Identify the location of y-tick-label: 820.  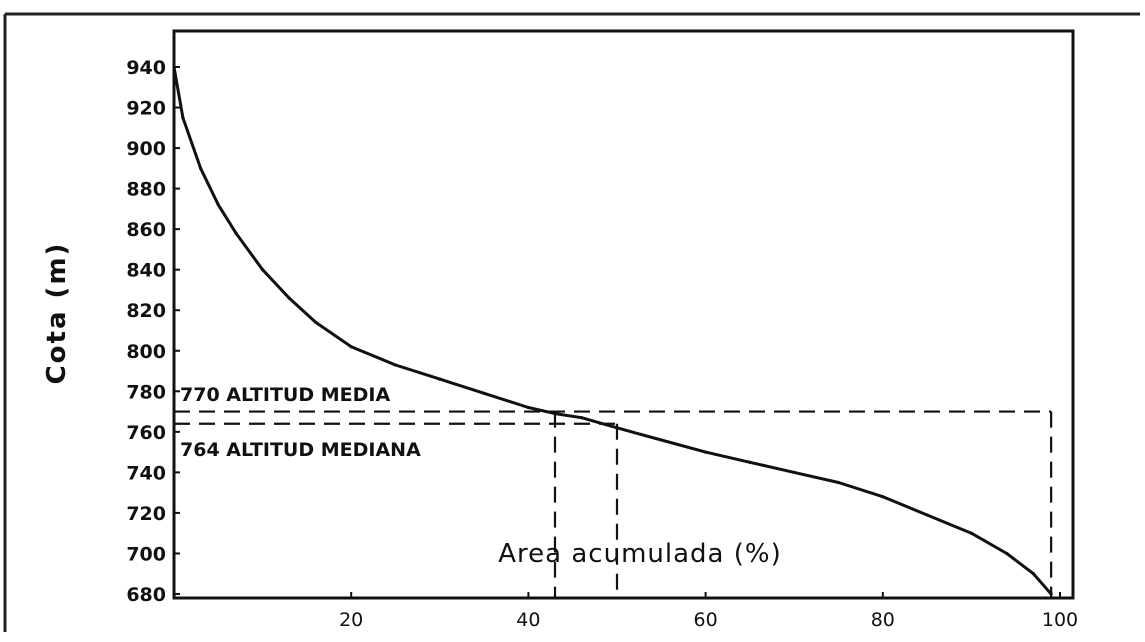
(146, 311).